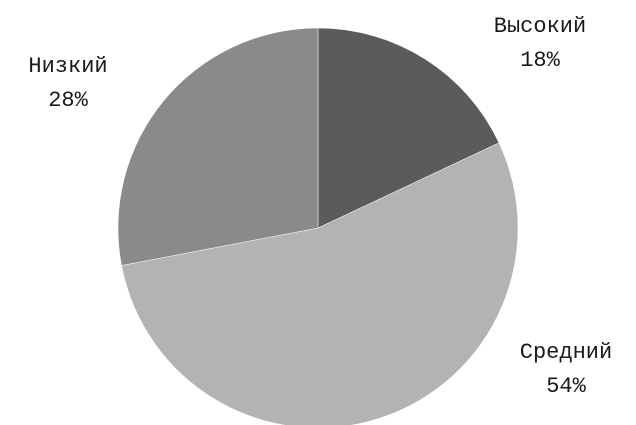 Image resolution: width=636 pixels, height=425 pixels. Describe the element at coordinates (566, 352) in the screenshot. I see `slice-label-sredniy-name: Средний` at that location.